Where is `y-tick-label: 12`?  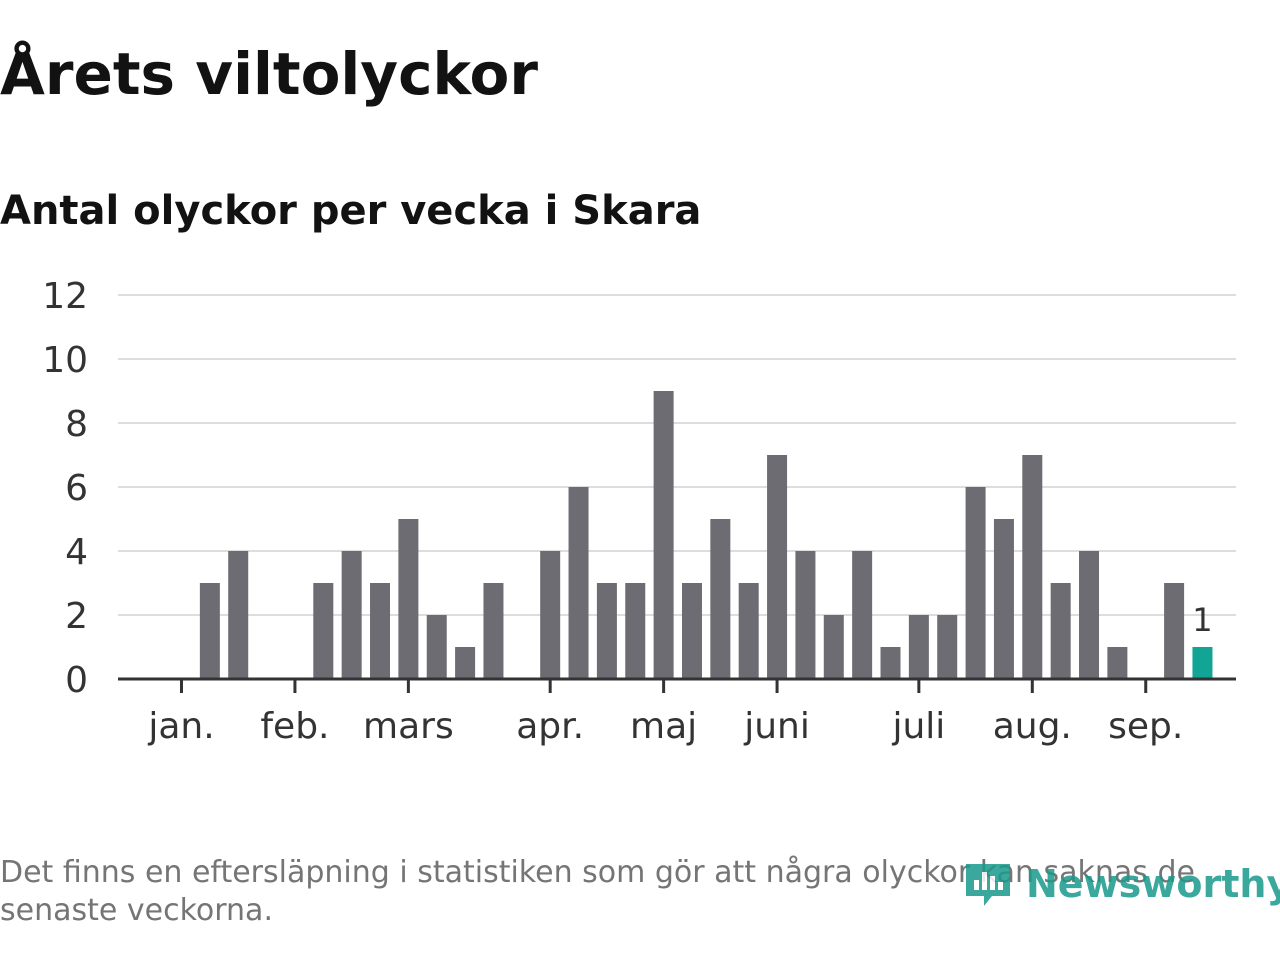 y-tick-label: 12 is located at coordinates (65, 296).